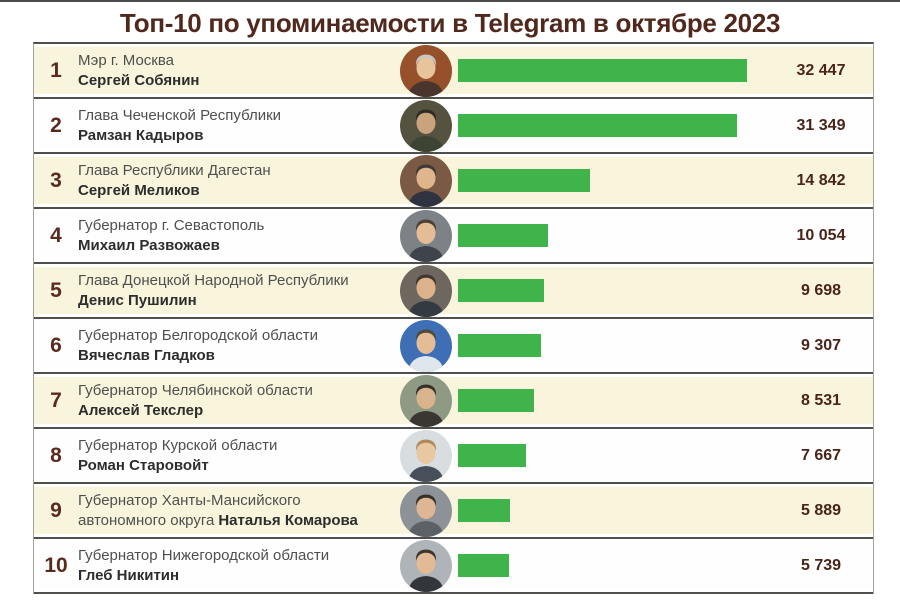 The image size is (900, 600). What do you see at coordinates (56, 125) in the screenshot?
I see `rank-number: 2` at bounding box center [56, 125].